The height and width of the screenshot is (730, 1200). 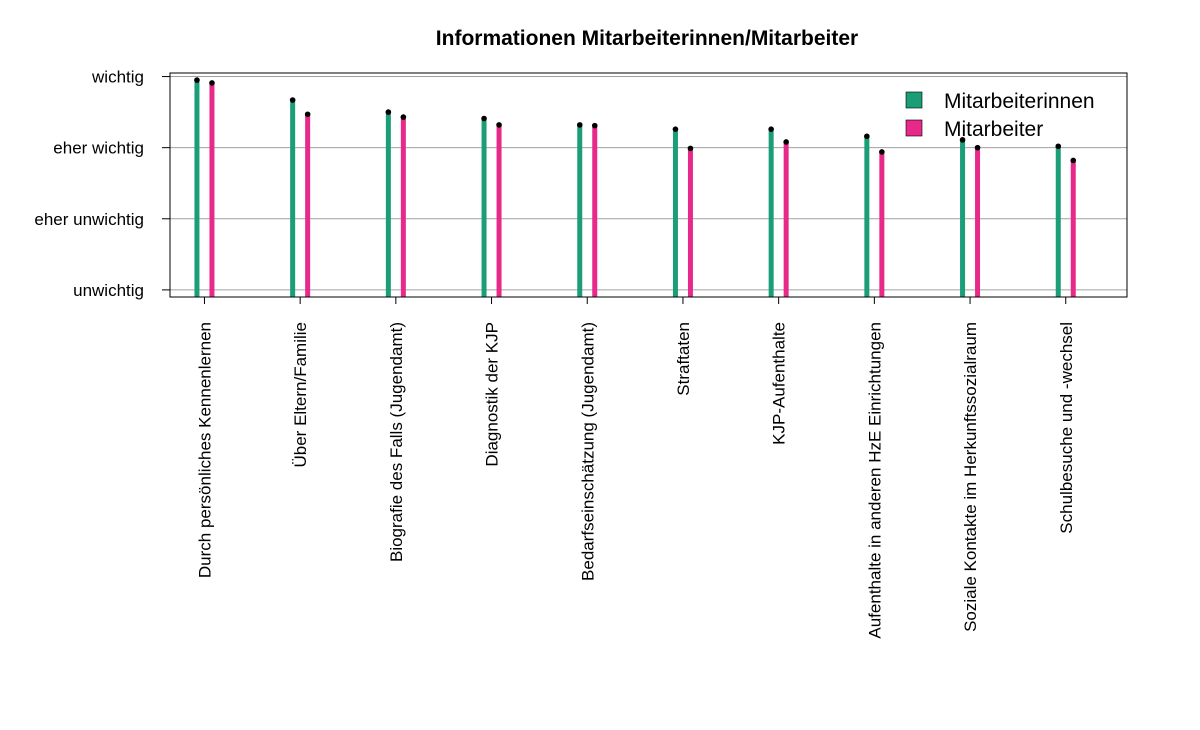 I want to click on x-tick-label: Bedarfseinschätzung (Jugendamt), so click(x=587, y=451).